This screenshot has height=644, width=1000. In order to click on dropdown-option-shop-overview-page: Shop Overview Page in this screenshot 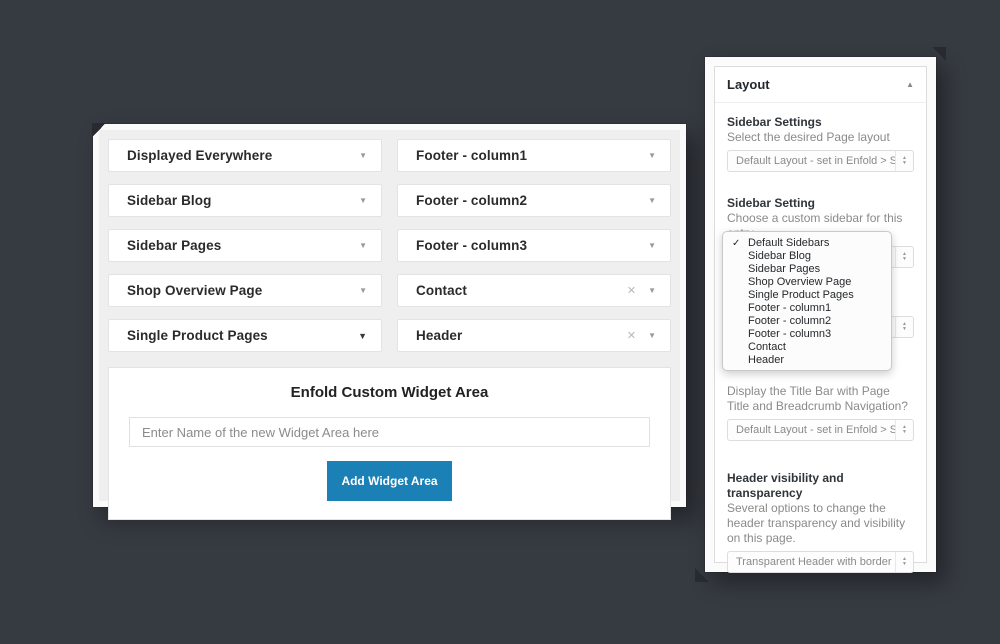, I will do `click(807, 282)`.